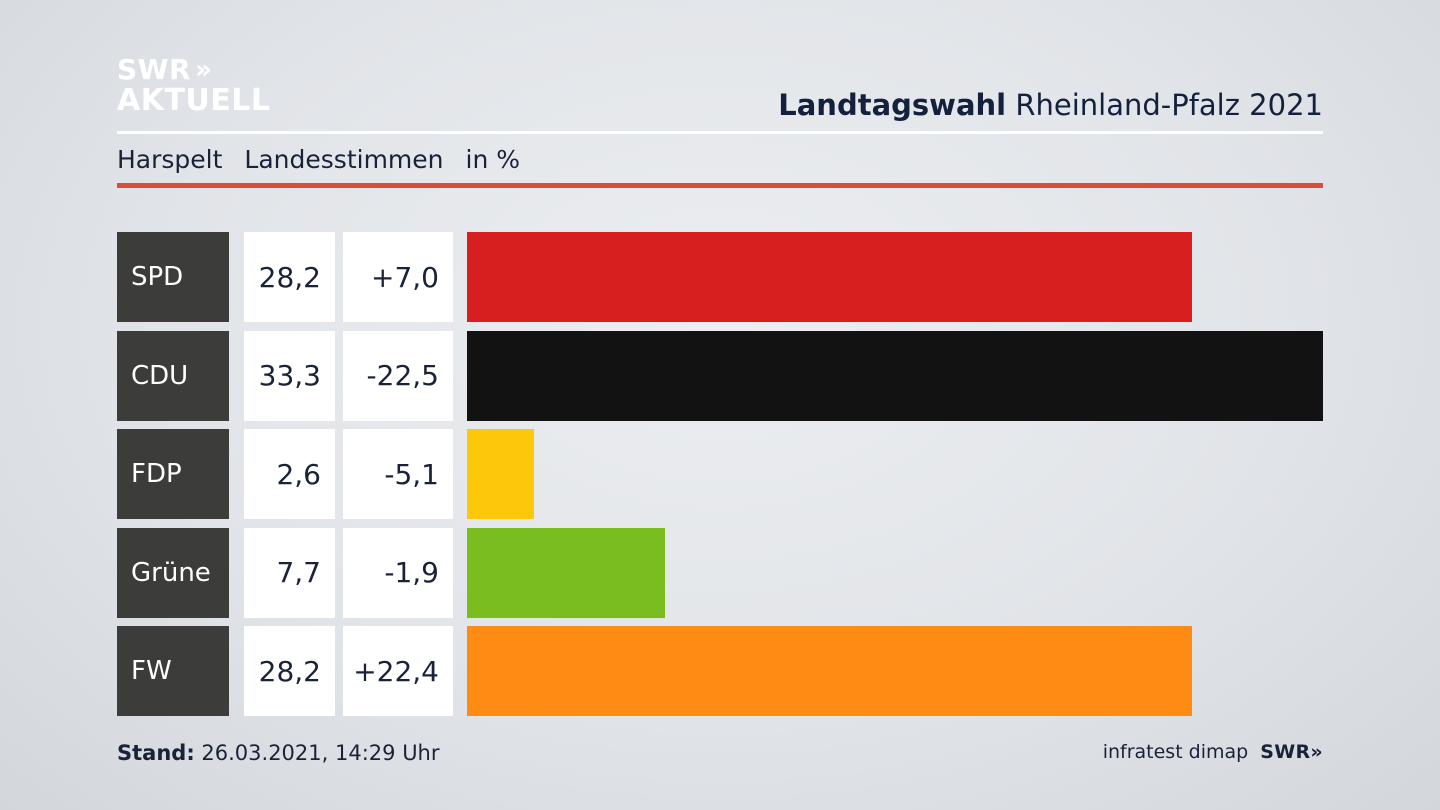 The image size is (1440, 810). Describe the element at coordinates (289, 474) in the screenshot. I see `vote-share-value: 2,6` at that location.